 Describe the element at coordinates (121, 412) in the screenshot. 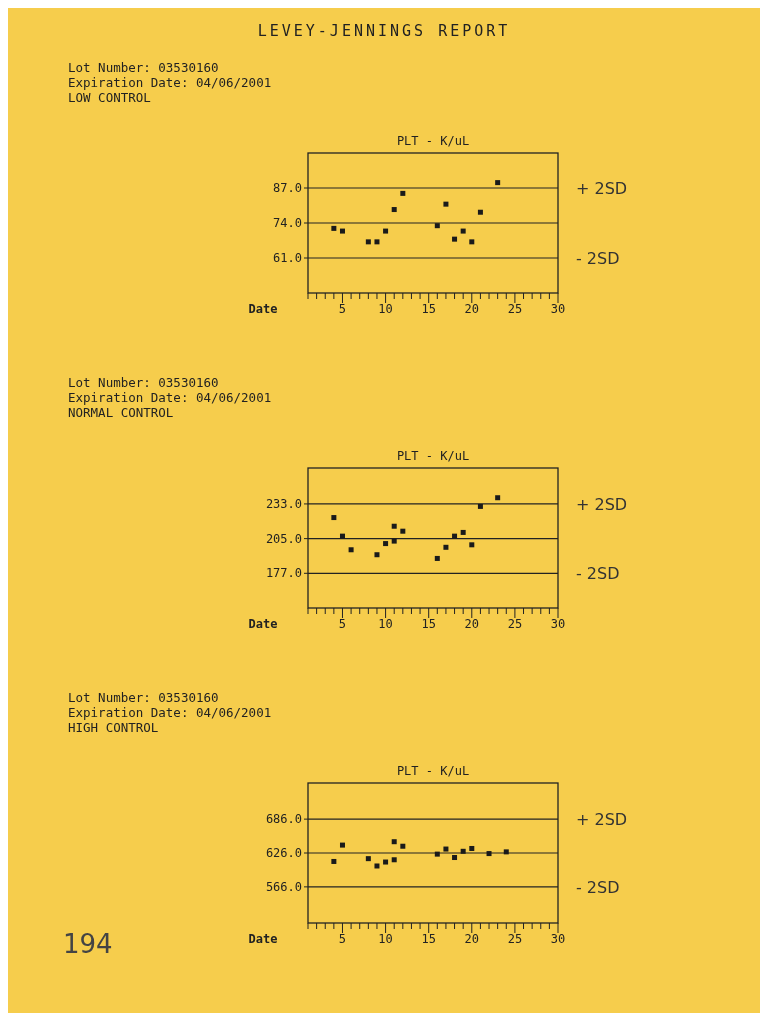

I see `text: NORMAL CONTROL` at that location.